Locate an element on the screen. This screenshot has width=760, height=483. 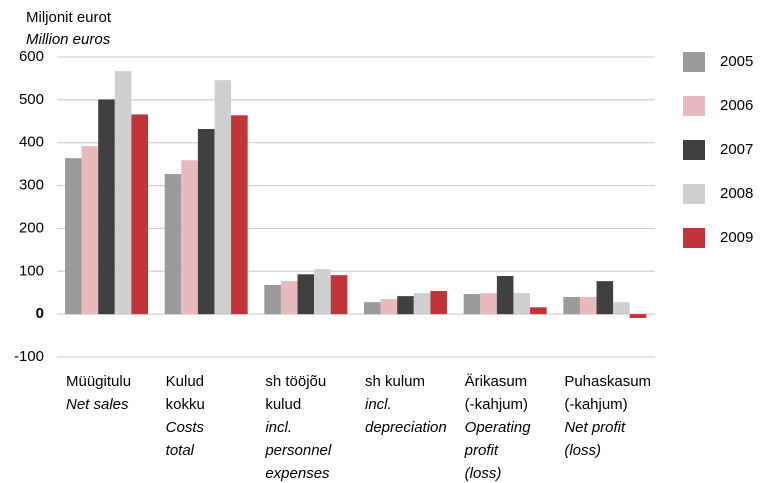
y-tick-label: 300 is located at coordinates (31, 185).